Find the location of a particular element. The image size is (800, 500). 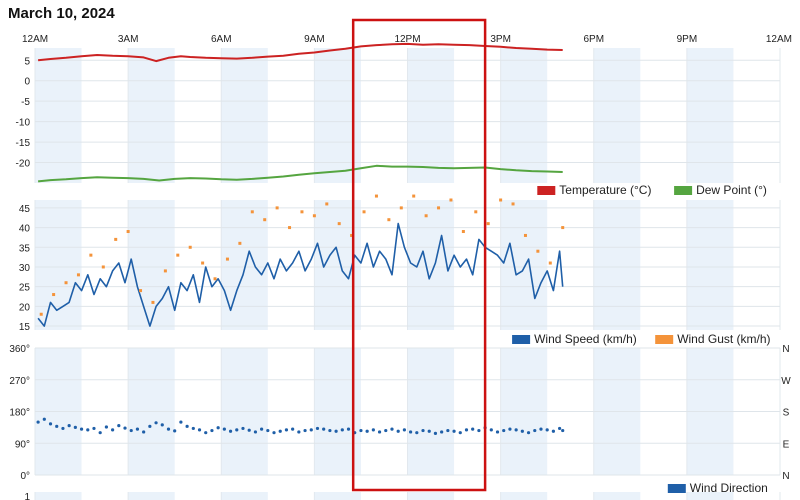

y-tick-label: 5 is located at coordinates (27, 61).